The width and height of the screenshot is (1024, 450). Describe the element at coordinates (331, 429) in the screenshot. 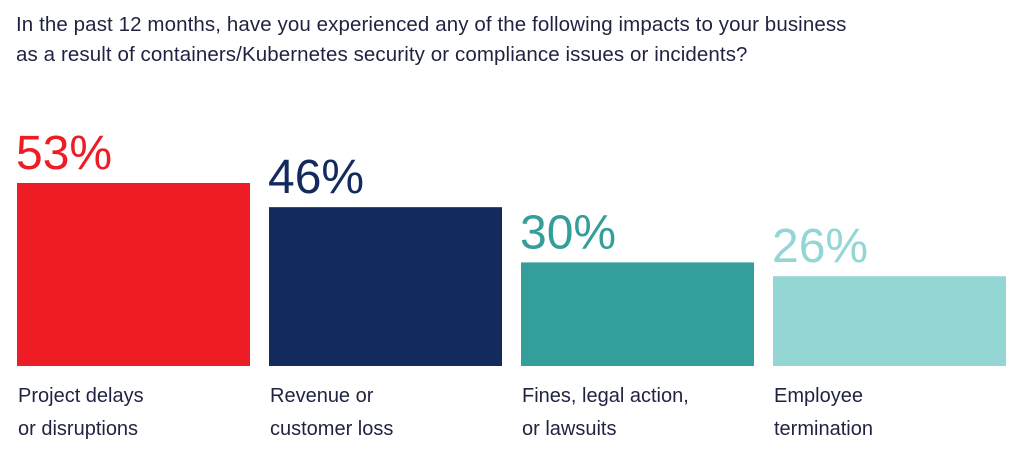

I see `category-label-2-line-2: customer loss` at that location.